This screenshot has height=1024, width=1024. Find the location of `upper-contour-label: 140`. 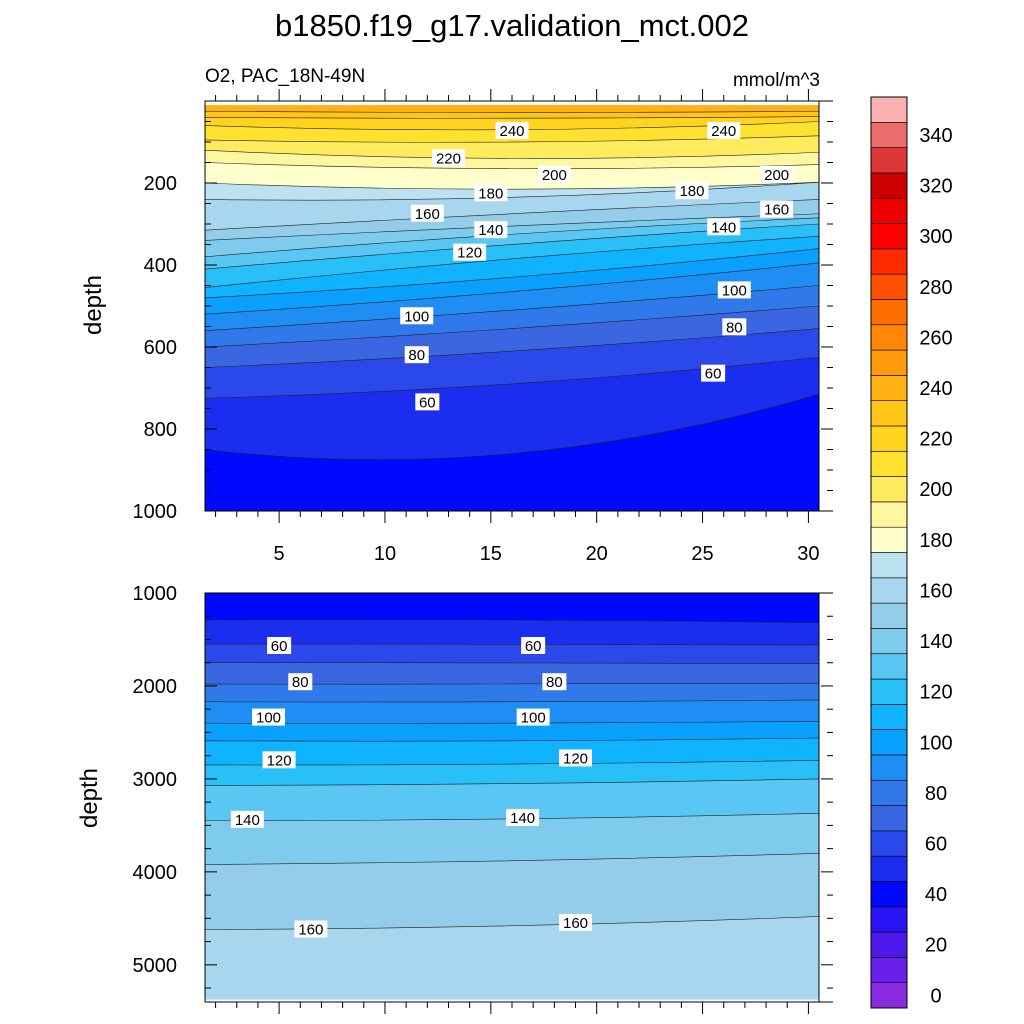

upper-contour-label: 140 is located at coordinates (723, 227).